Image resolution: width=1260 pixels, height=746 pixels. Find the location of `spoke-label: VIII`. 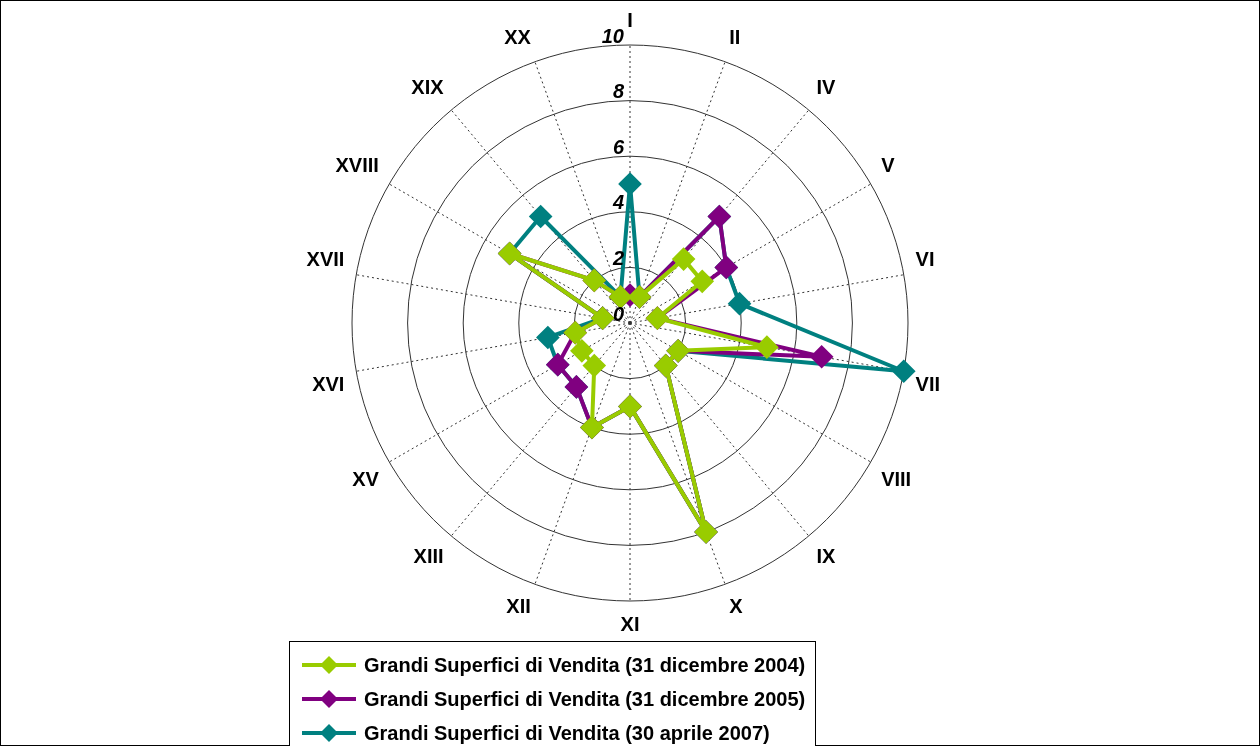

spoke-label: VIII is located at coordinates (896, 478).